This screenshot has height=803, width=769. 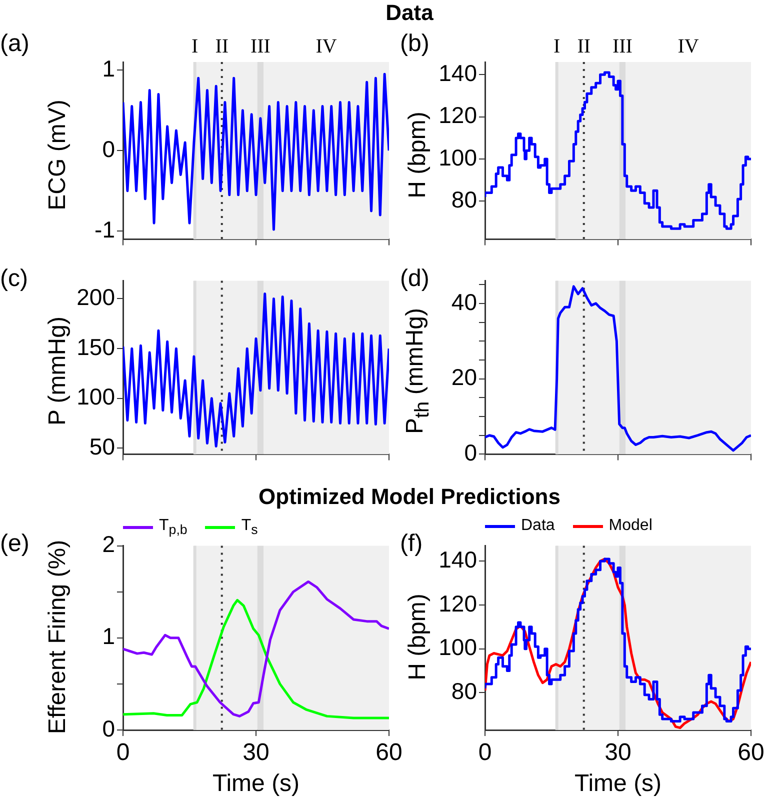 What do you see at coordinates (15, 544) in the screenshot?
I see `text: (e)` at bounding box center [15, 544].